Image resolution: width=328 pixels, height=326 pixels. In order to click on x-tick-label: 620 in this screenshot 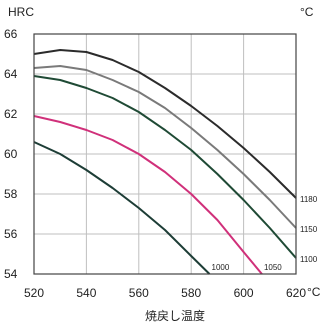, I will do `click(296, 293)`.